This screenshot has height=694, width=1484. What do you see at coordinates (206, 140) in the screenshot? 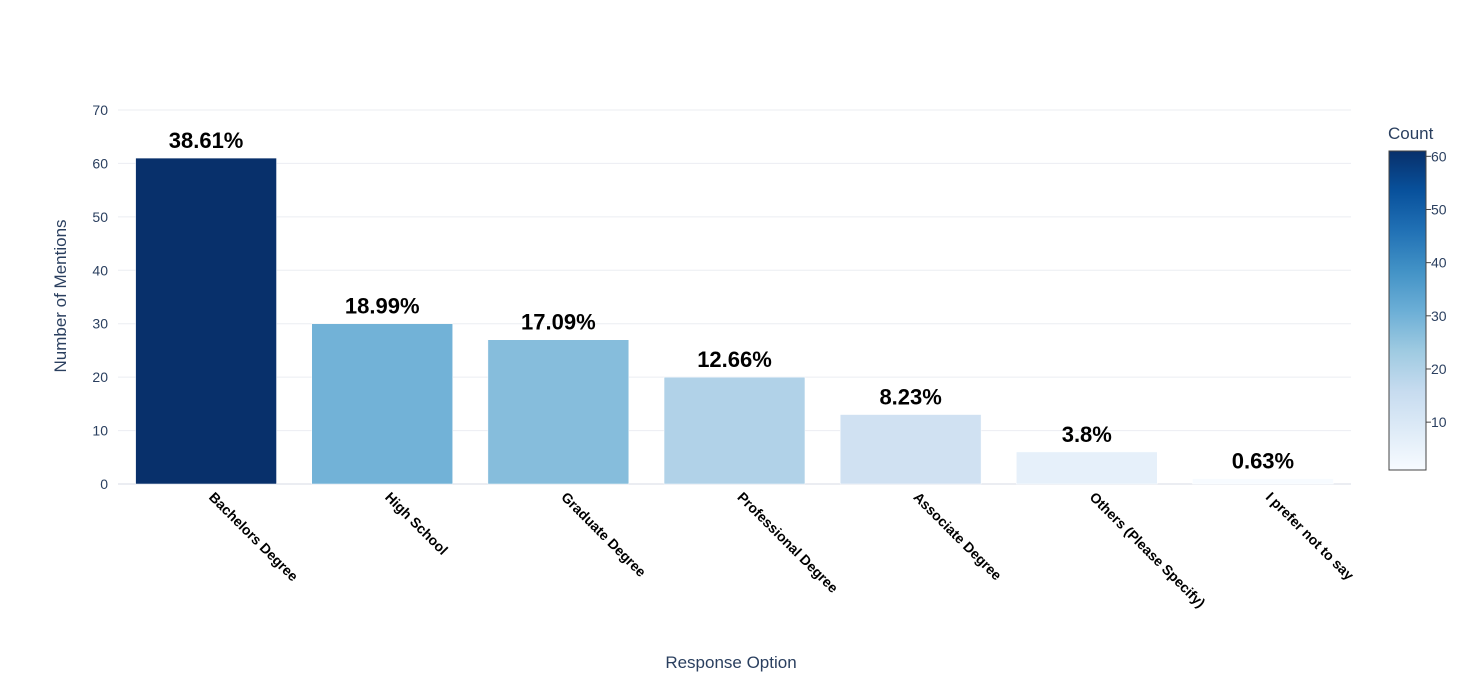
I see `bar-data-label: 38.61%` at bounding box center [206, 140].